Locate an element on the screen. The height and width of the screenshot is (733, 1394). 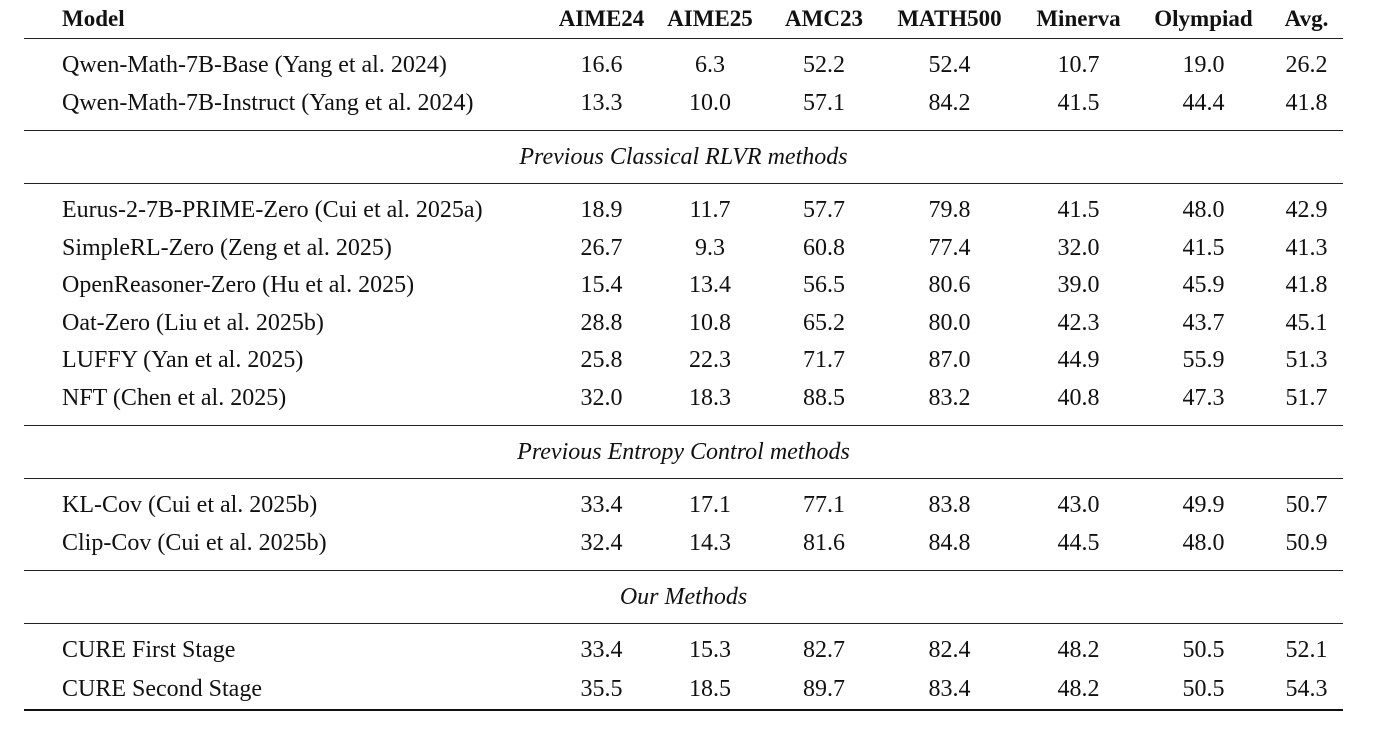
cell-amc23: 71.7 is located at coordinates (824, 360).